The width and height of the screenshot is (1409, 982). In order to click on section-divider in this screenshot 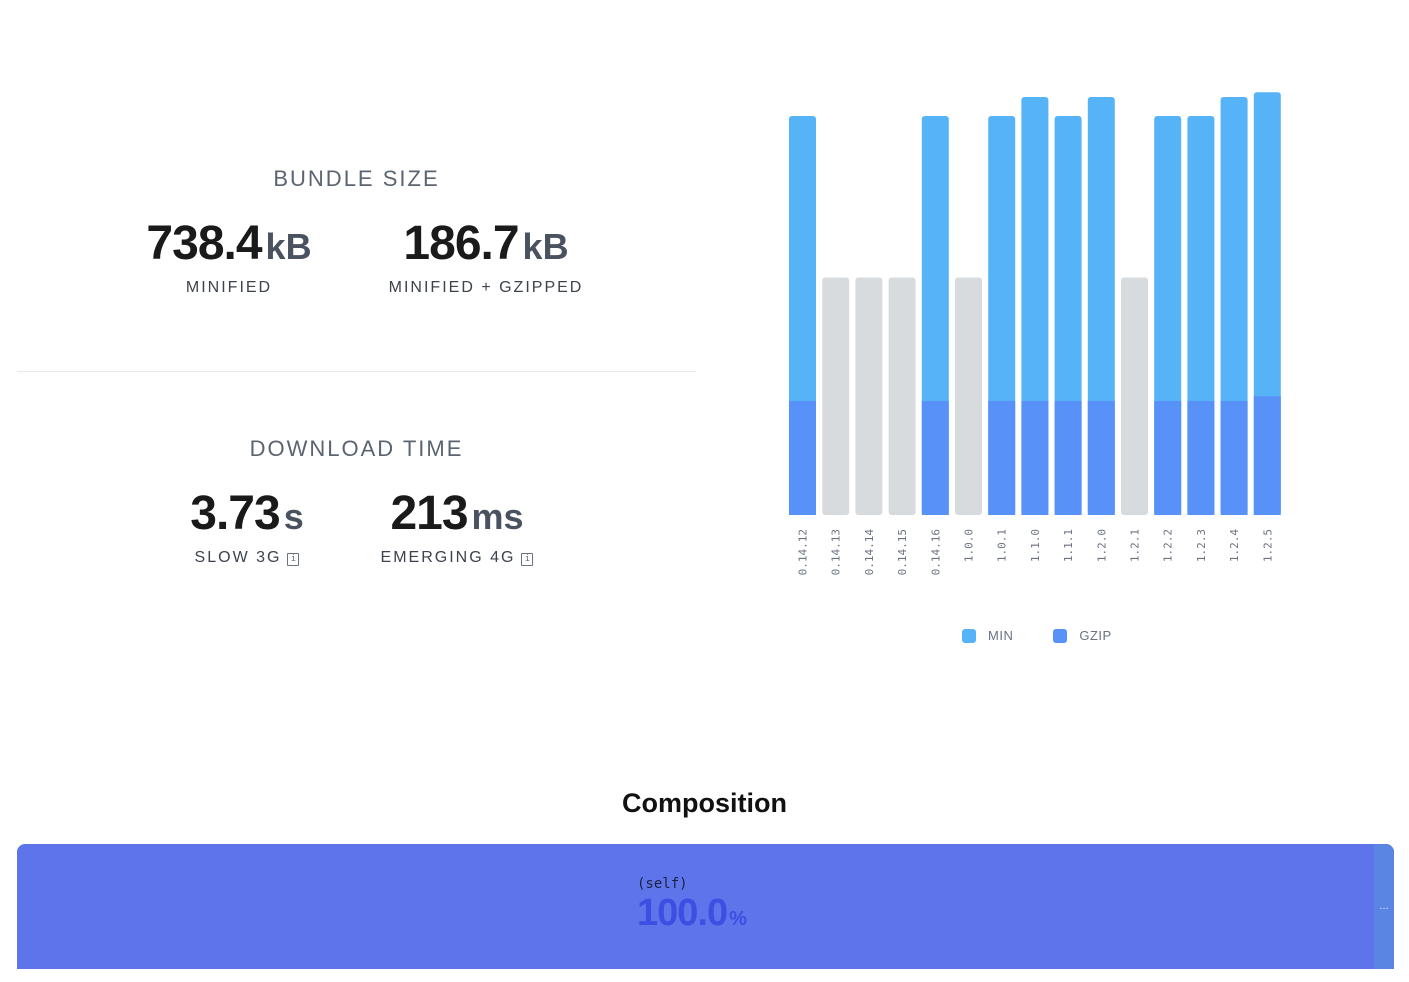, I will do `click(356, 371)`.